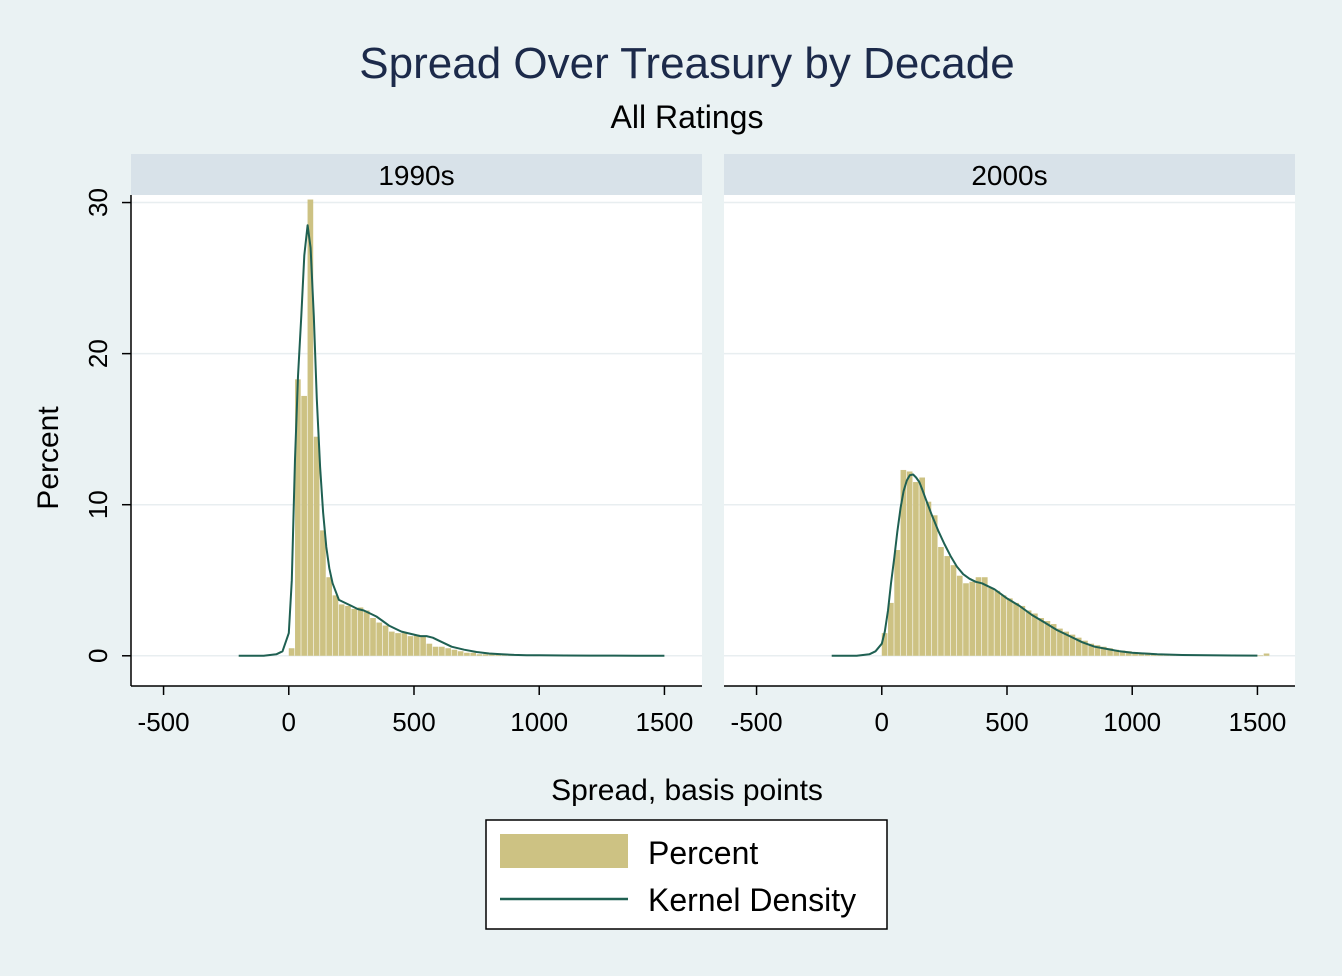 Image resolution: width=1342 pixels, height=976 pixels. What do you see at coordinates (98, 353) in the screenshot?
I see `y-tick-label: 20` at bounding box center [98, 353].